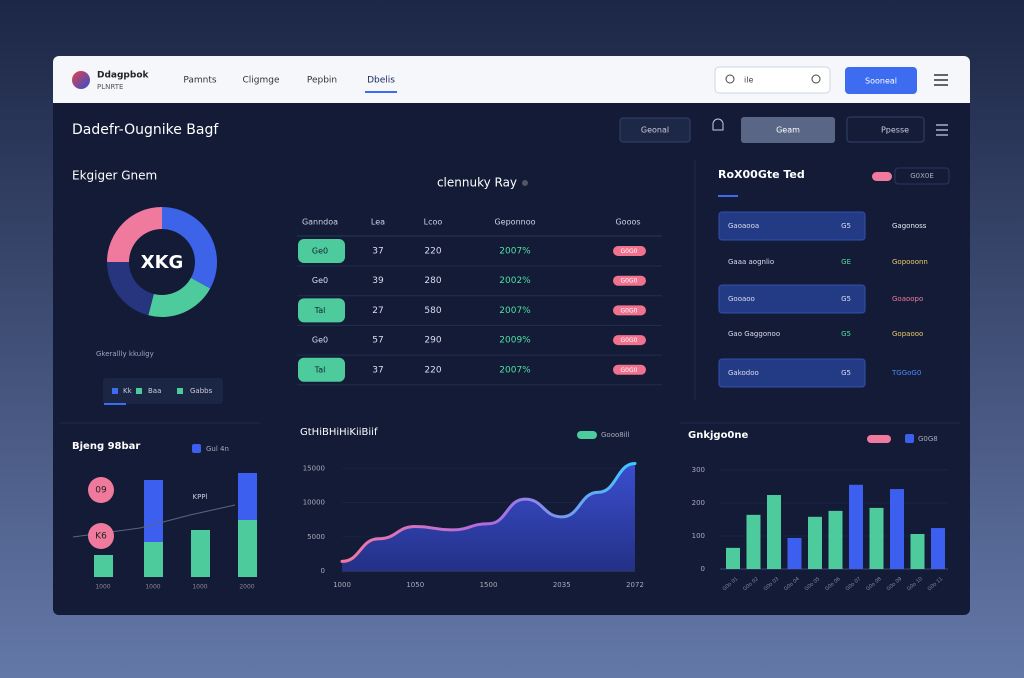  I want to click on list-title: RoX00Gte Ted, so click(761, 174).